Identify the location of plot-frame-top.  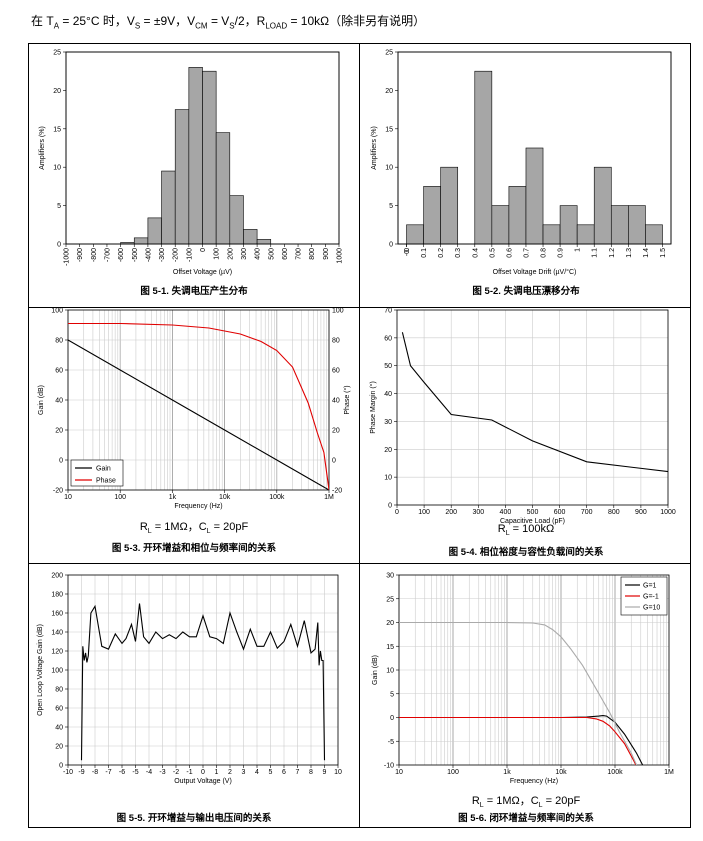
(202, 148).